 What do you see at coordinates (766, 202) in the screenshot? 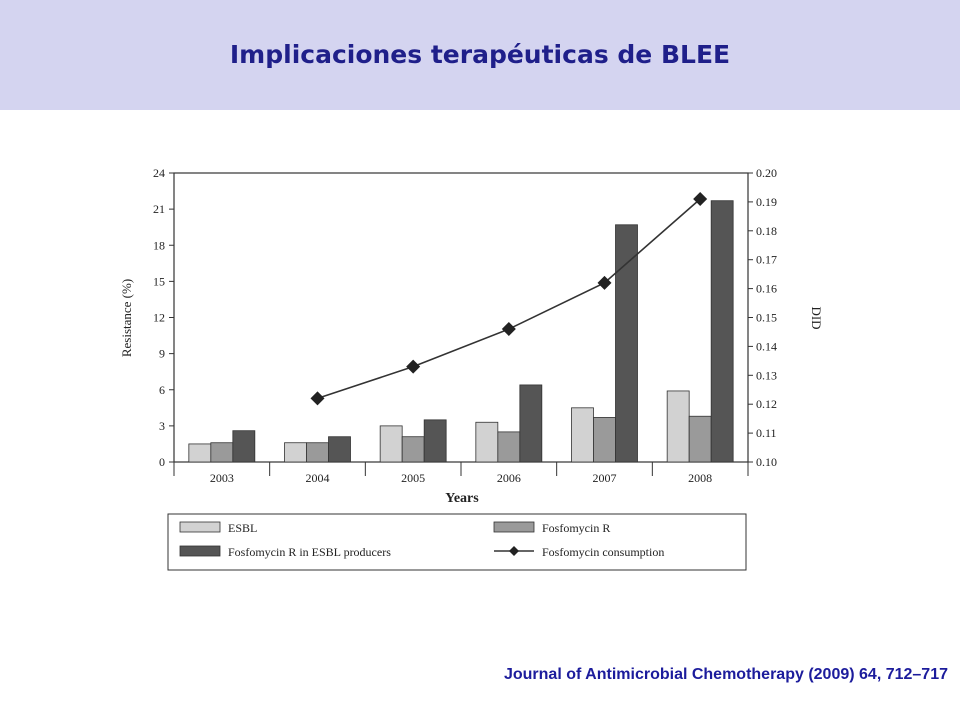
I see `y2-tick-label: 0.19` at bounding box center [766, 202].